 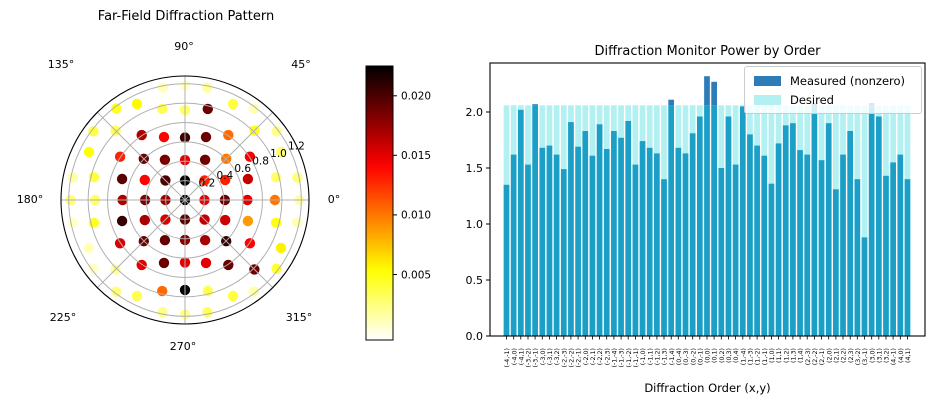 I want to click on x-tick-label: (0,1), so click(x=715, y=355).